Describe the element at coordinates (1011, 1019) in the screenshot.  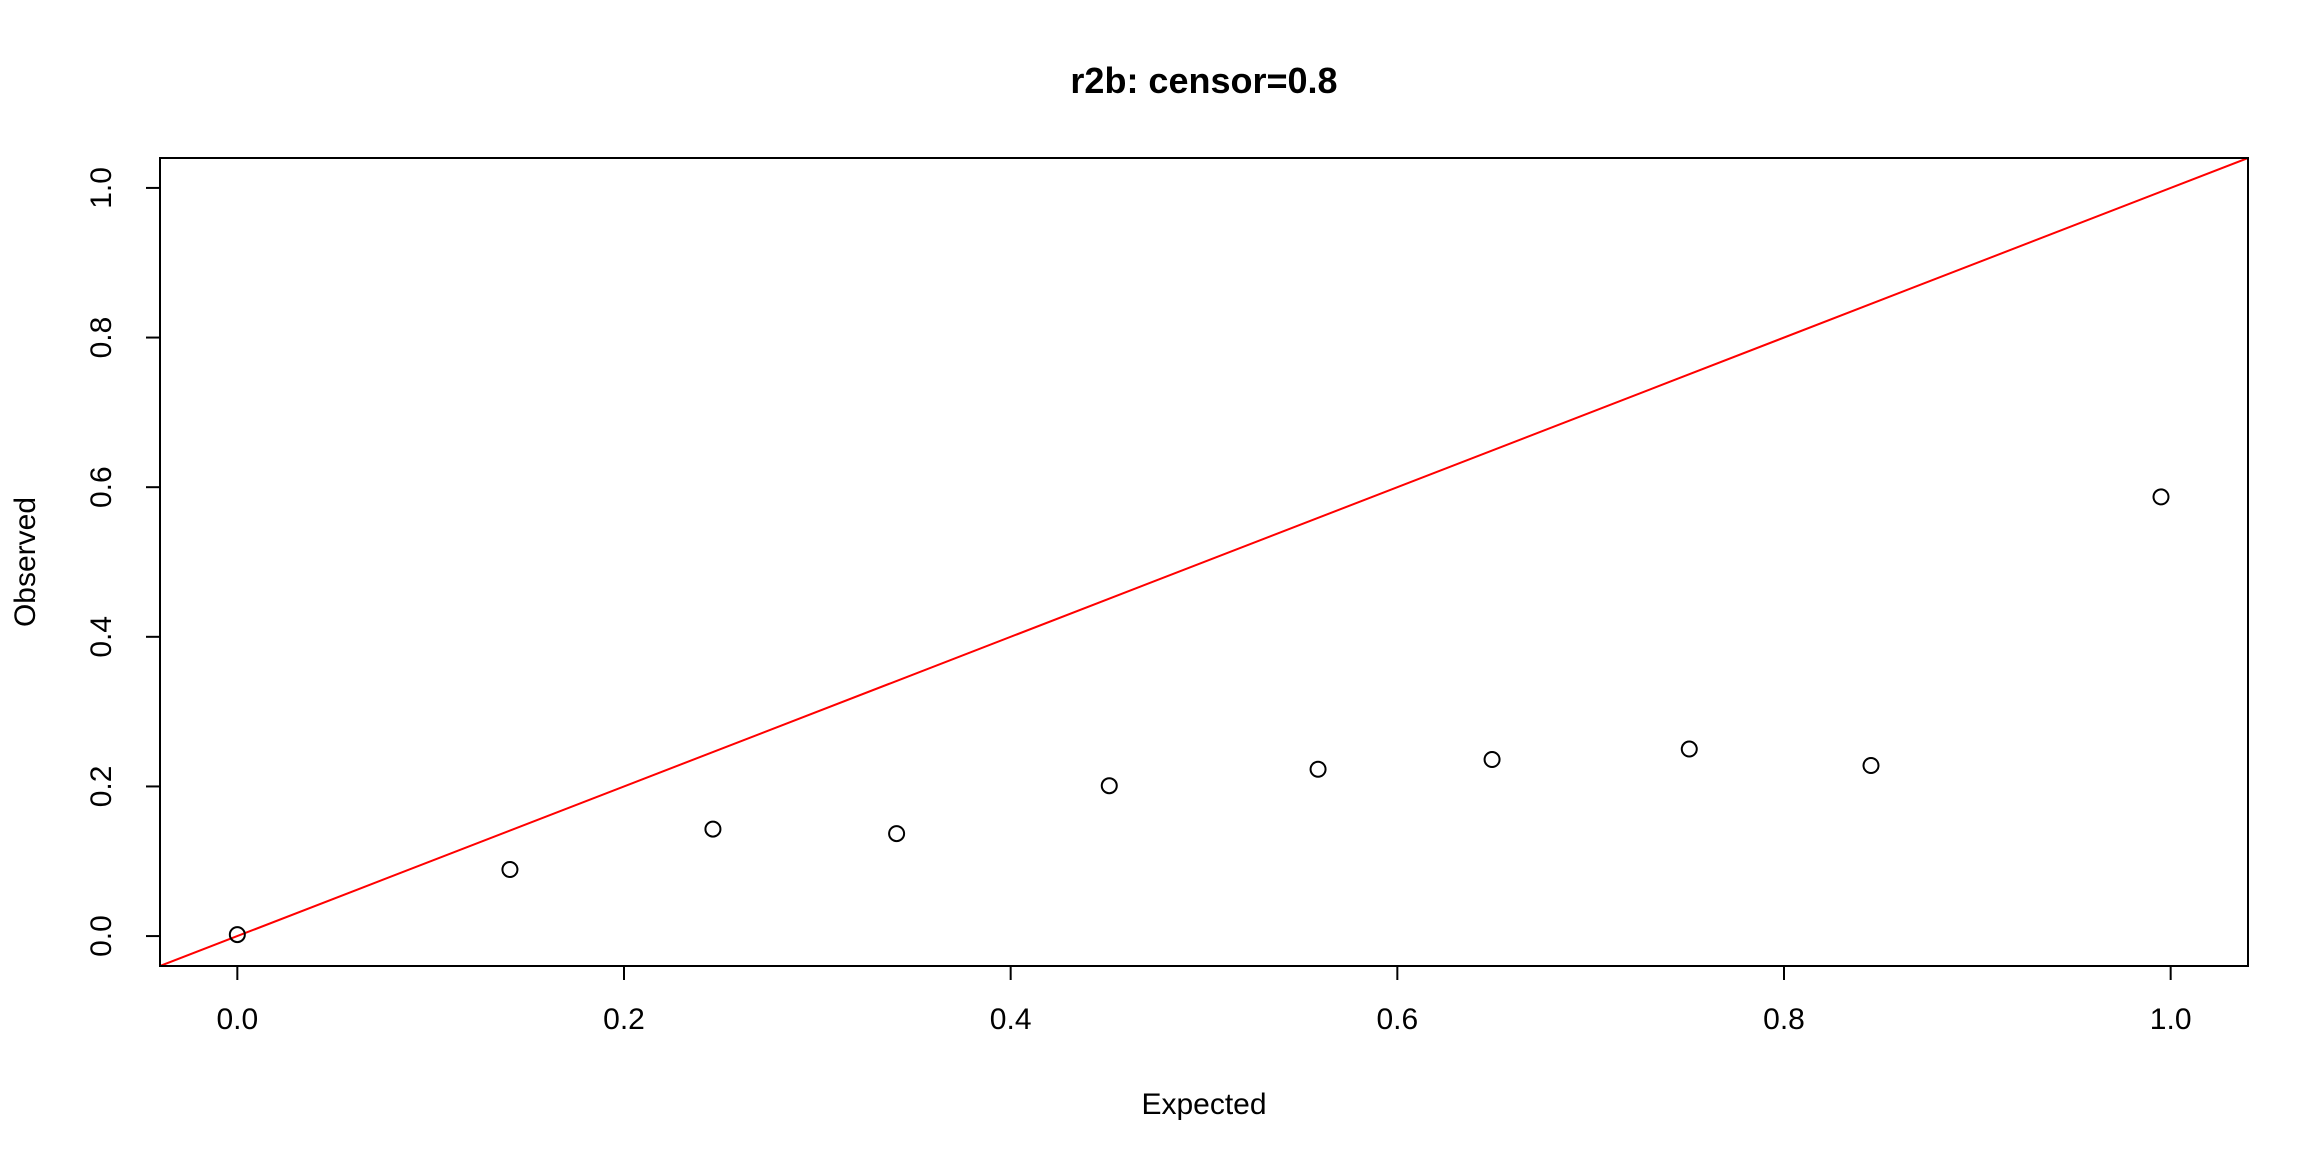
I see `x-tick-label: 0.4` at that location.